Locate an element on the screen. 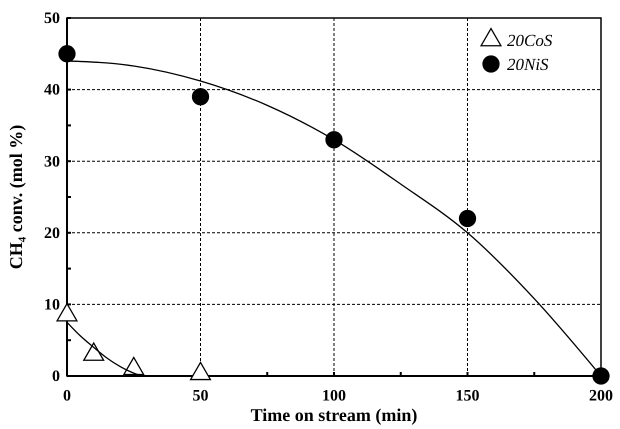 The image size is (620, 429). x-axis-title: Time on stream (min) is located at coordinates (334, 415).